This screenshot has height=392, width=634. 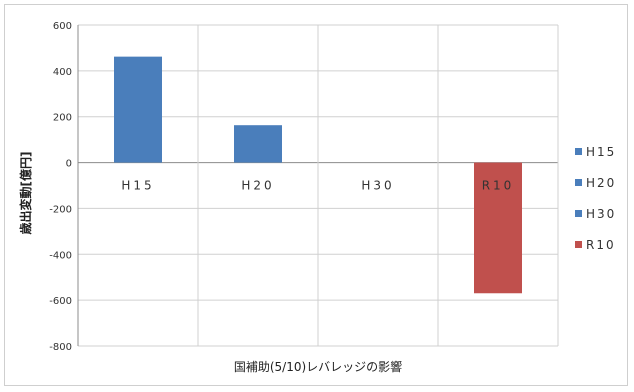 What do you see at coordinates (601, 245) in the screenshot?
I see `legend-label: R10` at bounding box center [601, 245].